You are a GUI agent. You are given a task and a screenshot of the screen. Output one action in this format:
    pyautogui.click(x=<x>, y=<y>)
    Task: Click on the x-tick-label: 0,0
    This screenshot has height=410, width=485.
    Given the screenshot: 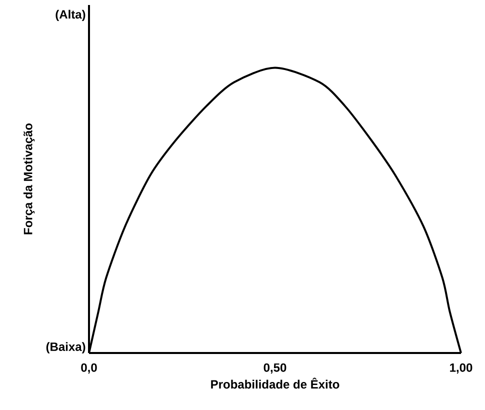 What is the action you would take?
    pyautogui.click(x=89, y=368)
    